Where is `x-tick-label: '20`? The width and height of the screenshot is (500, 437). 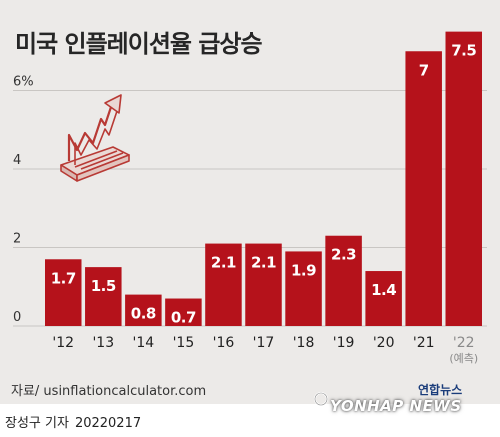
x-tick-label: '20 is located at coordinates (384, 343).